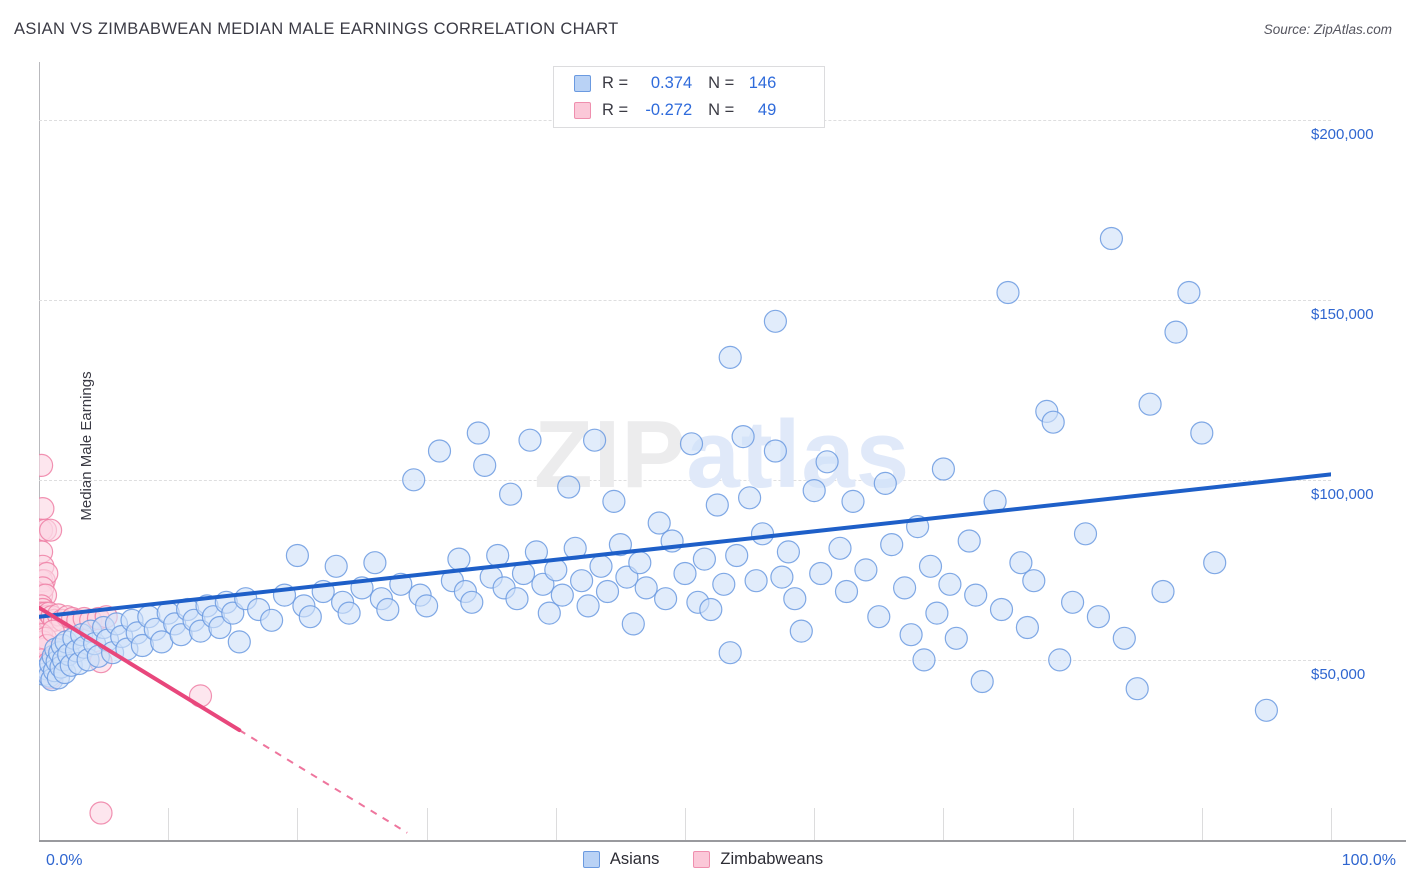 The image size is (1406, 892). Describe the element at coordinates (722, 841) in the screenshot. I see `x-axis-line` at that location.